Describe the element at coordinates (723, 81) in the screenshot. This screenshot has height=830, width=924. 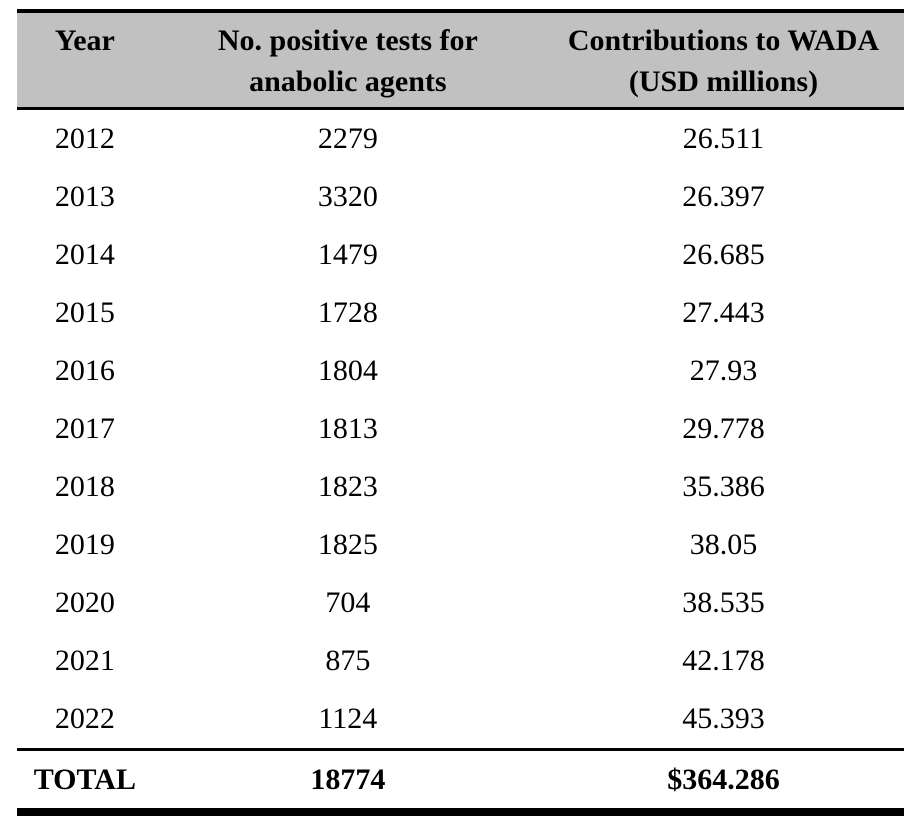
I see `column-header-wada-line2: (USD millions)` at that location.